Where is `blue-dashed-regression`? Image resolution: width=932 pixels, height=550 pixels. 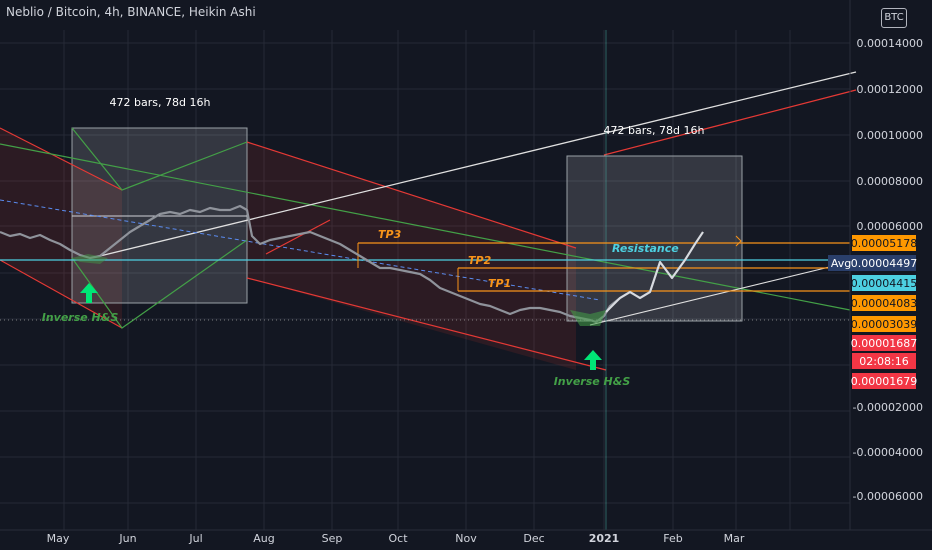
blue-dashed-regression is located at coordinates (300, 250).